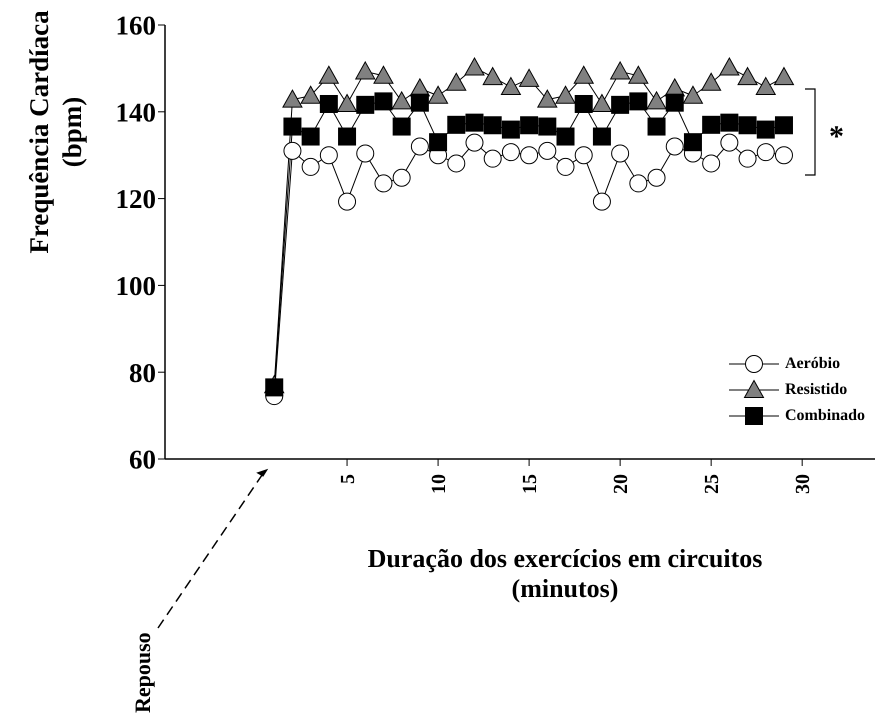  What do you see at coordinates (136, 199) in the screenshot?
I see `y-tick-label: 120` at bounding box center [136, 199].